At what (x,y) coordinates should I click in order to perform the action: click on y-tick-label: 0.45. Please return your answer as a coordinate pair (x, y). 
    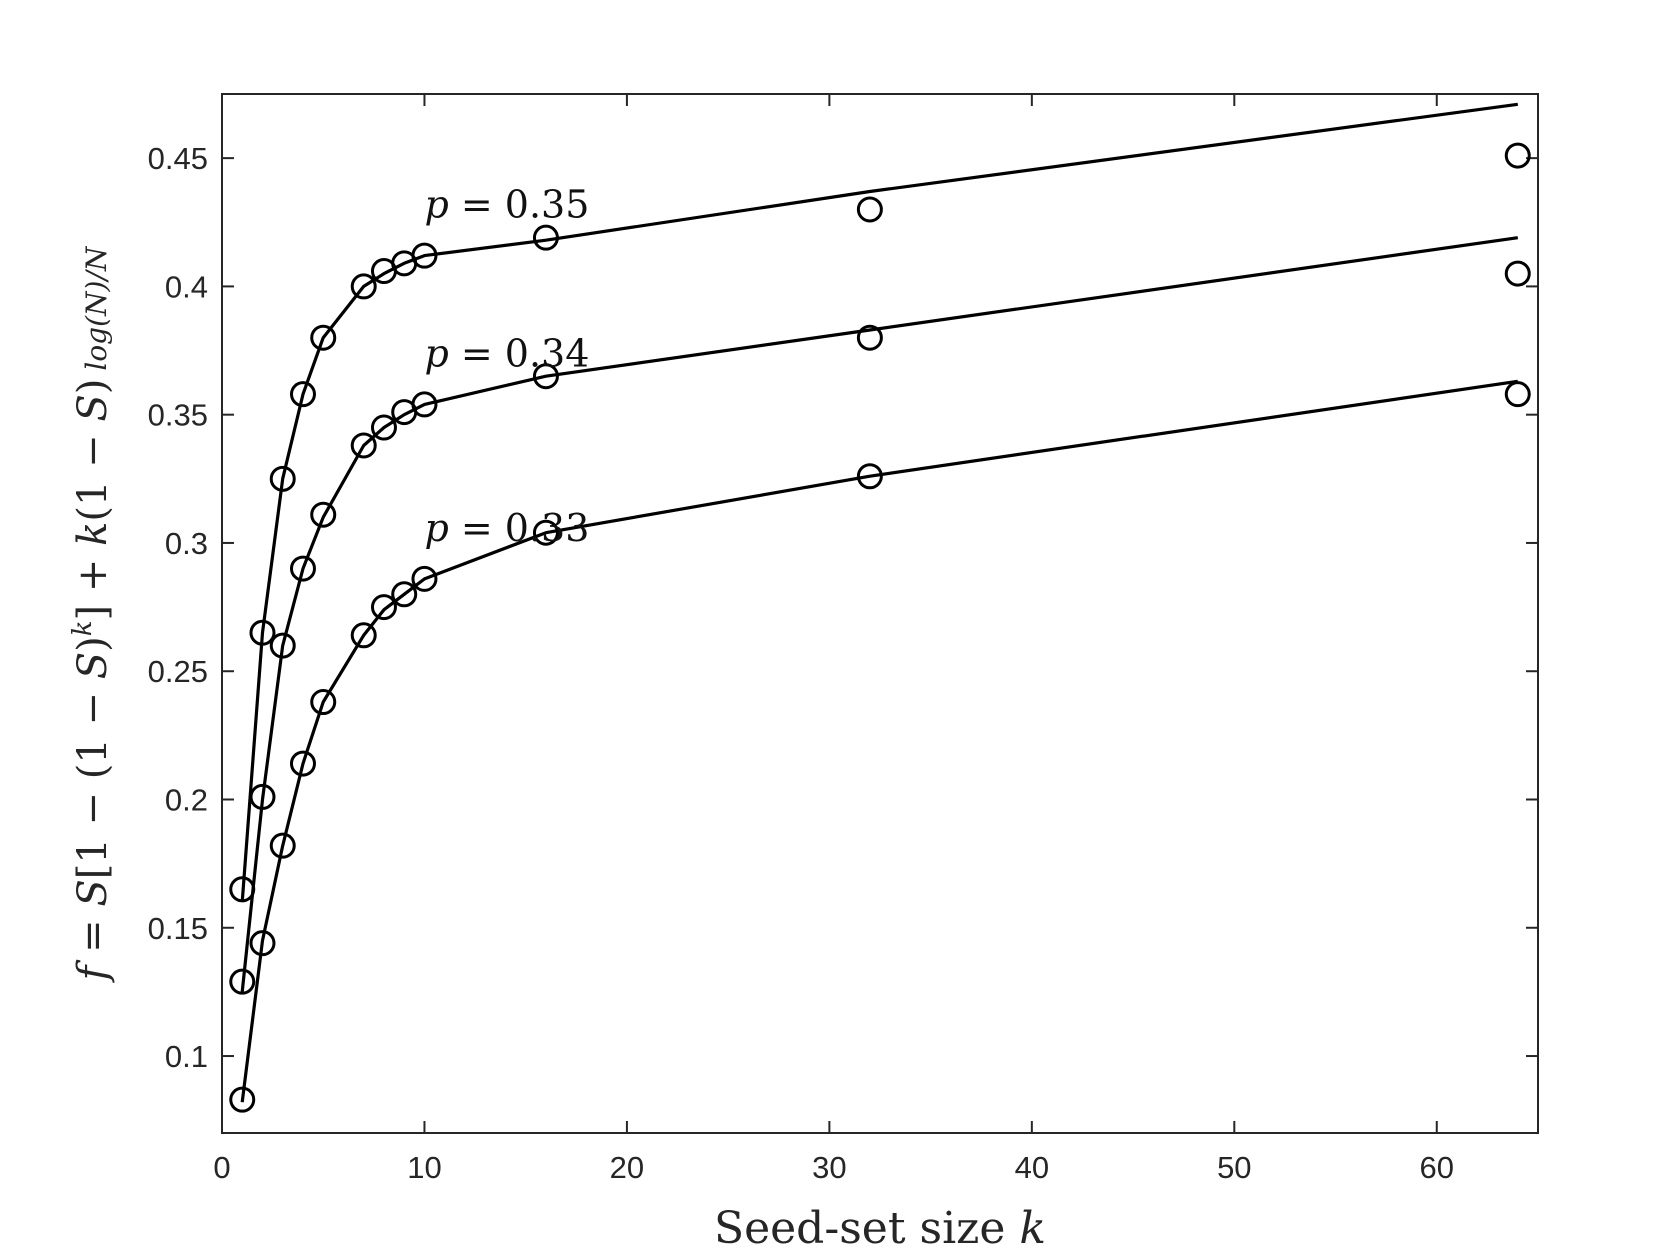
    Looking at the image, I should click on (178, 158).